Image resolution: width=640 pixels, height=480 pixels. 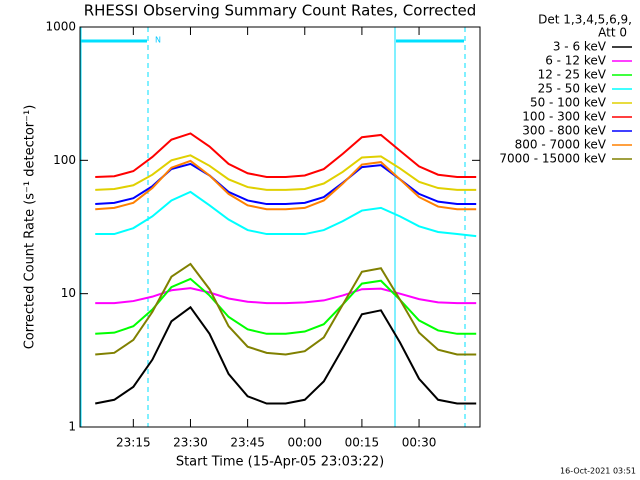 I want to click on y-tick-label: 1, so click(x=72, y=427).